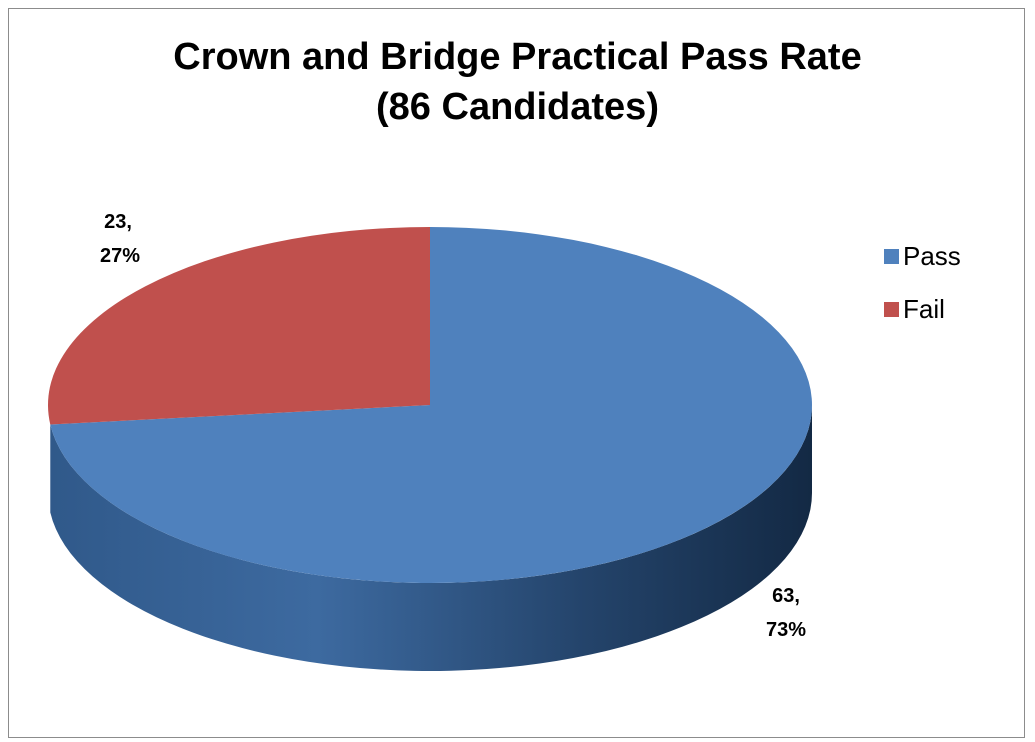  What do you see at coordinates (517, 107) in the screenshot?
I see `chart-subtitle: (86 Candidates)` at bounding box center [517, 107].